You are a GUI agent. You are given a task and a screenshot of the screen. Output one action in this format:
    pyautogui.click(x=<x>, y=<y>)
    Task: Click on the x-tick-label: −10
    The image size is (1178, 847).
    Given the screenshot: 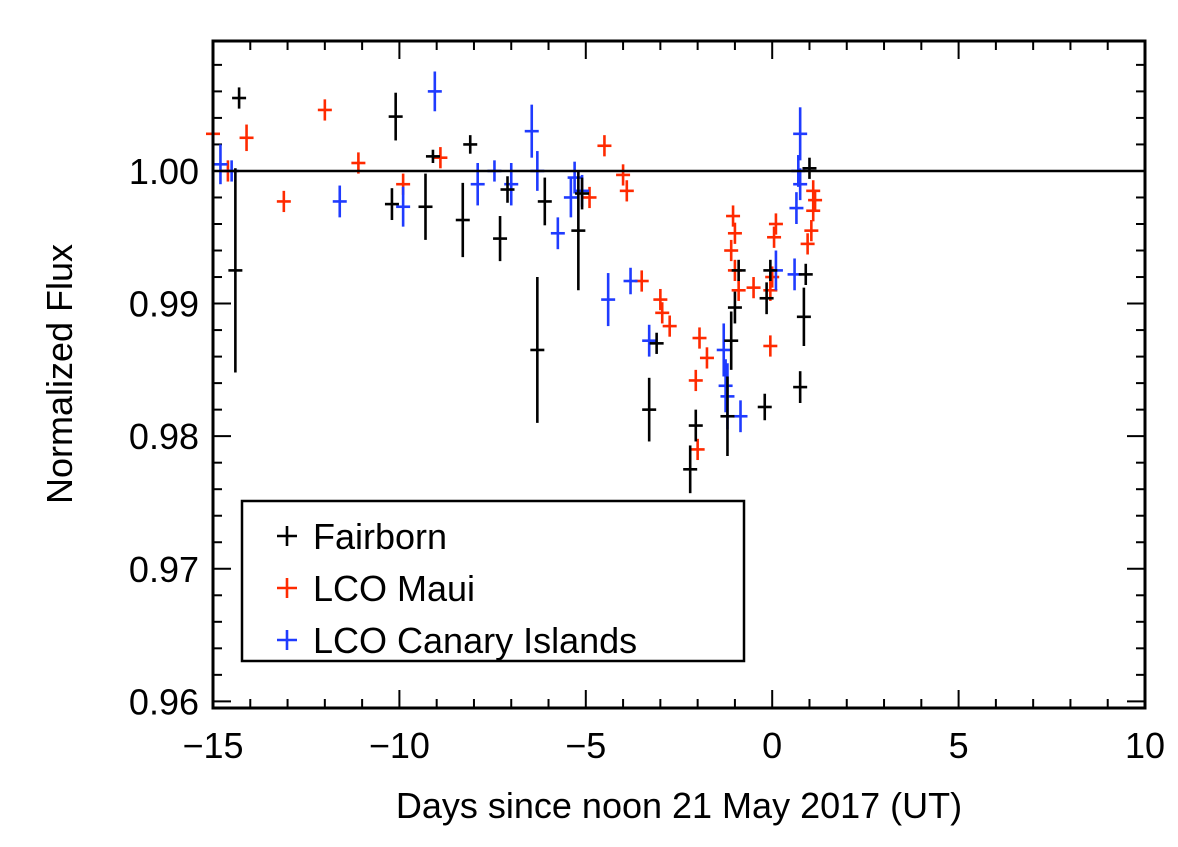 What is the action you would take?
    pyautogui.click(x=399, y=745)
    